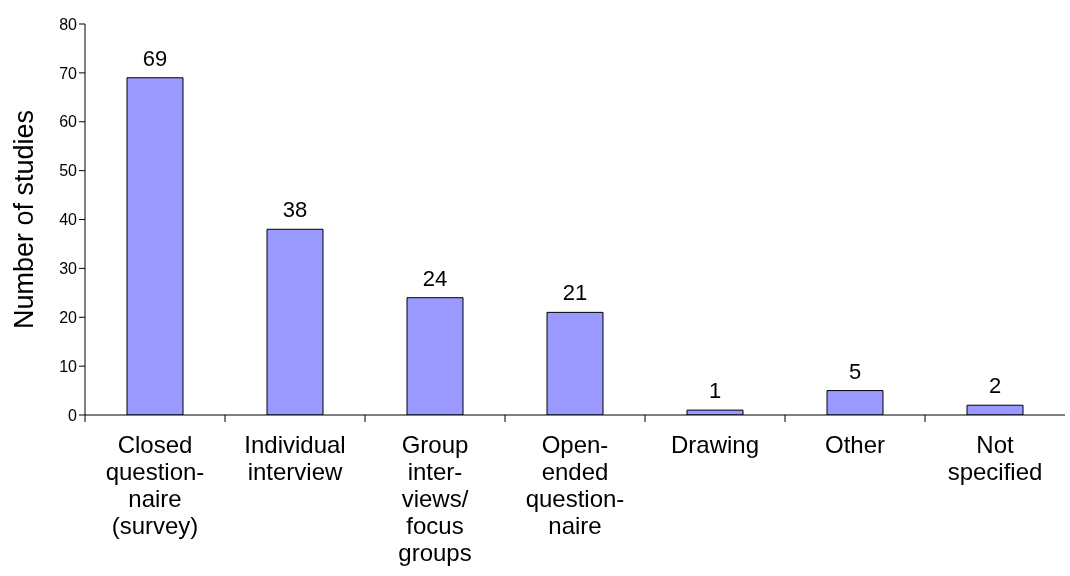  Describe the element at coordinates (295, 458) in the screenshot. I see `x-tick-label: Individual interview` at that location.